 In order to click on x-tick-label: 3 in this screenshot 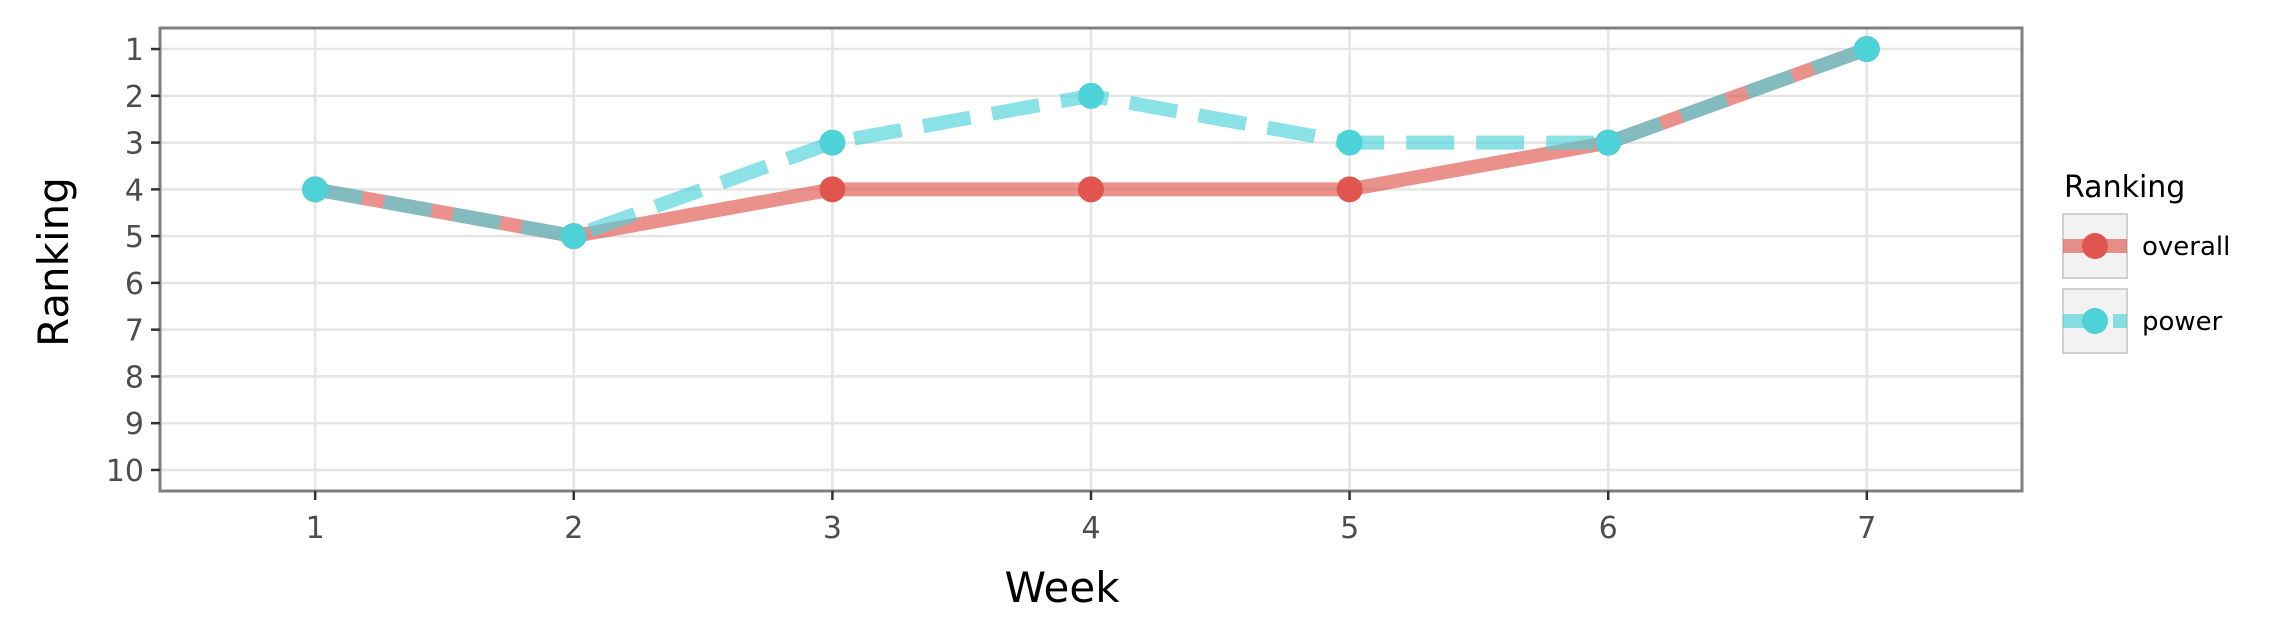, I will do `click(832, 528)`.